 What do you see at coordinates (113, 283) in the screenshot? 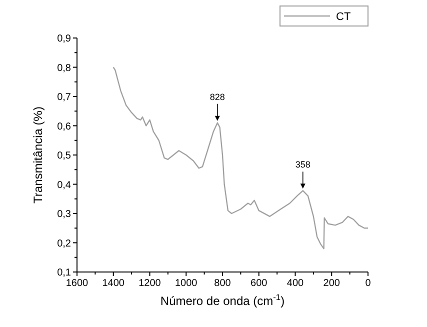
I see `x-tick-label: 1400` at bounding box center [113, 283].